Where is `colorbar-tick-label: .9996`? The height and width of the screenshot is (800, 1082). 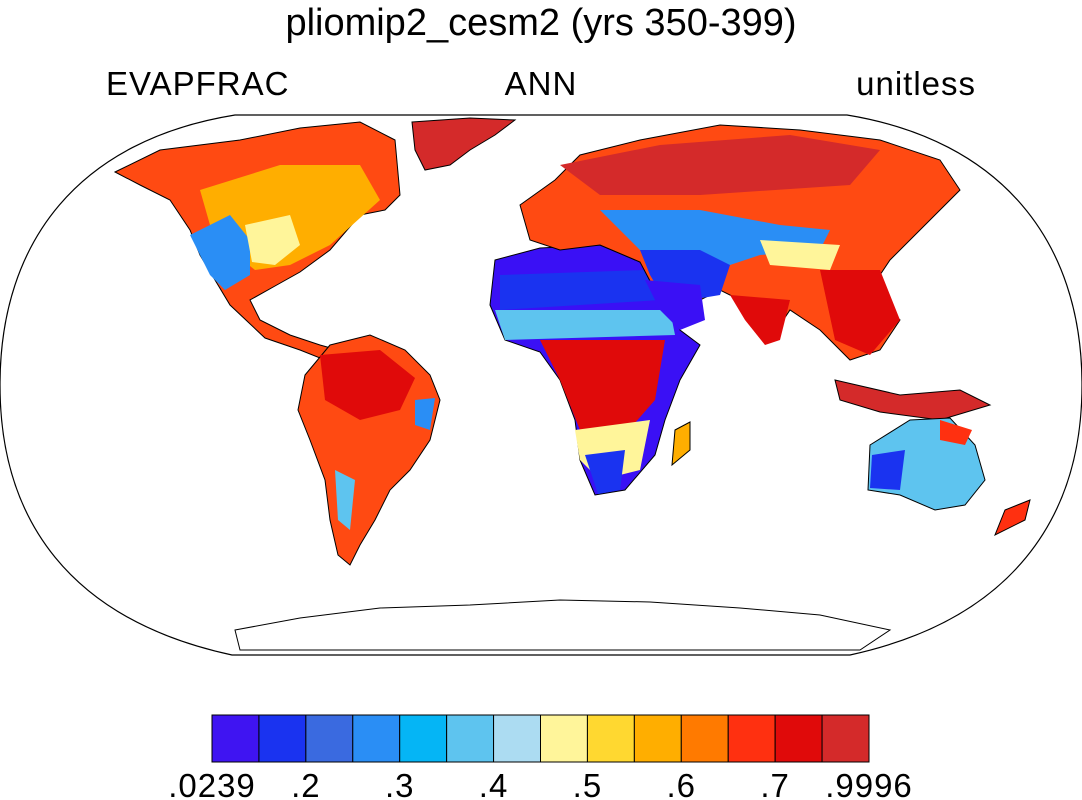
colorbar-tick-label: .9996 is located at coordinates (869, 783).